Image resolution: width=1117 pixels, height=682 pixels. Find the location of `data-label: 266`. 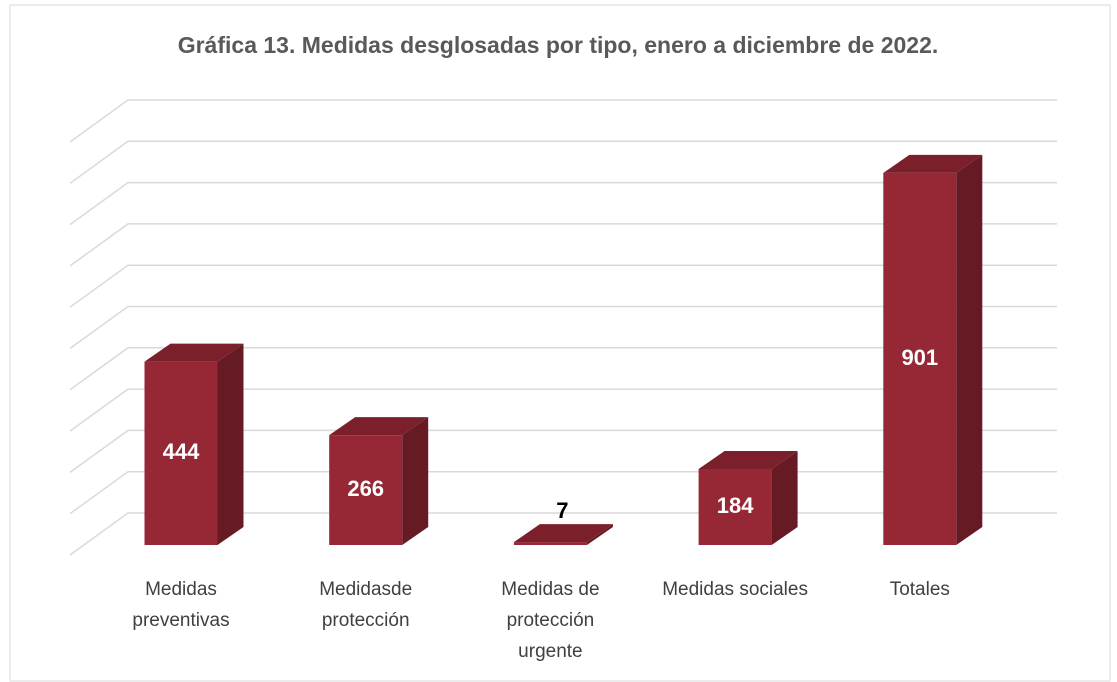

data-label: 266 is located at coordinates (365, 488).